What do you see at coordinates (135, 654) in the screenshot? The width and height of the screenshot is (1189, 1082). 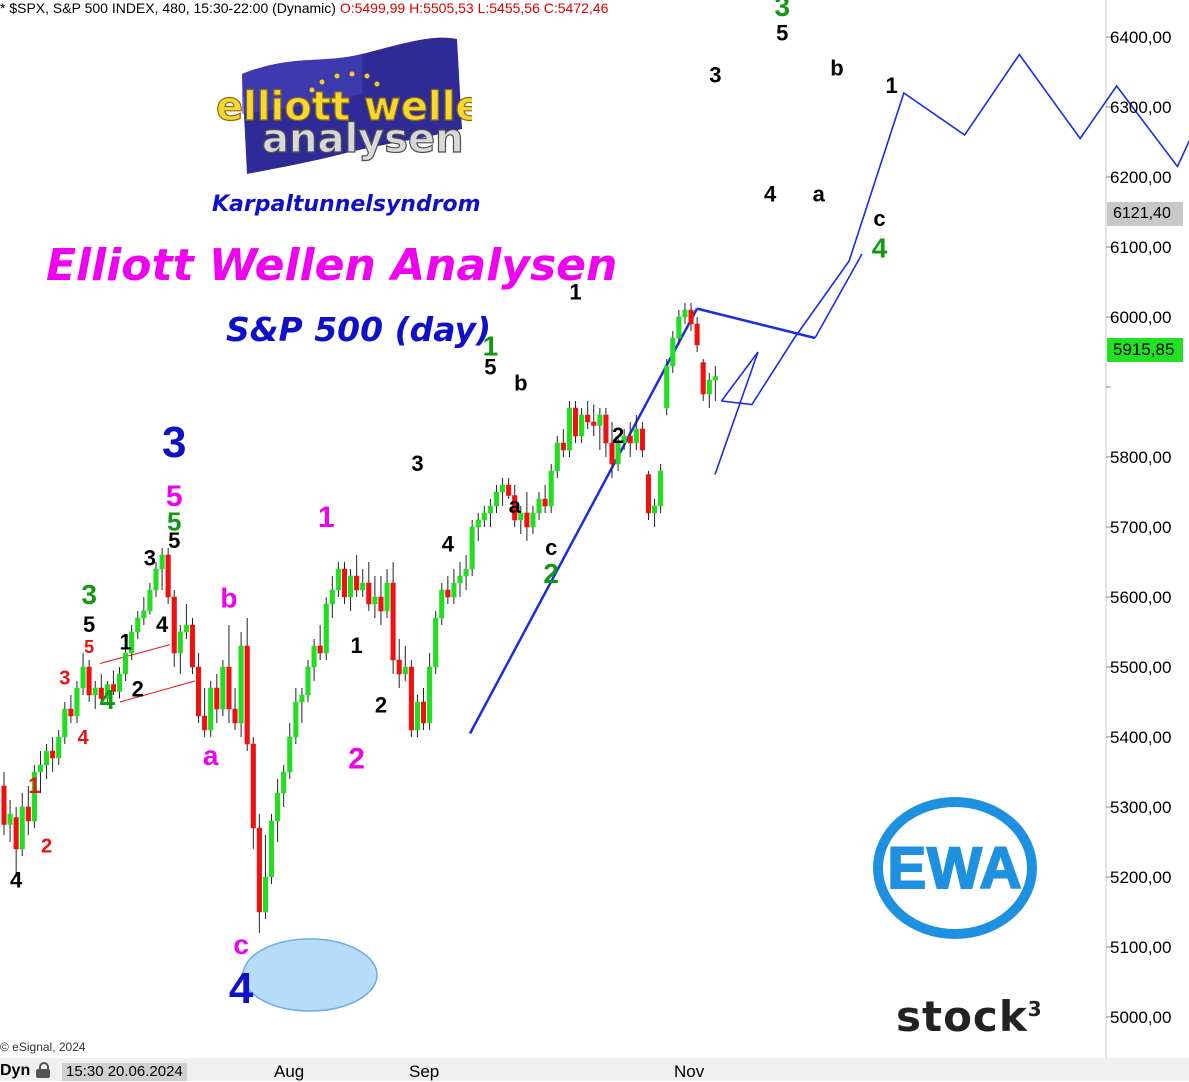 I see `wedge-line-upper` at bounding box center [135, 654].